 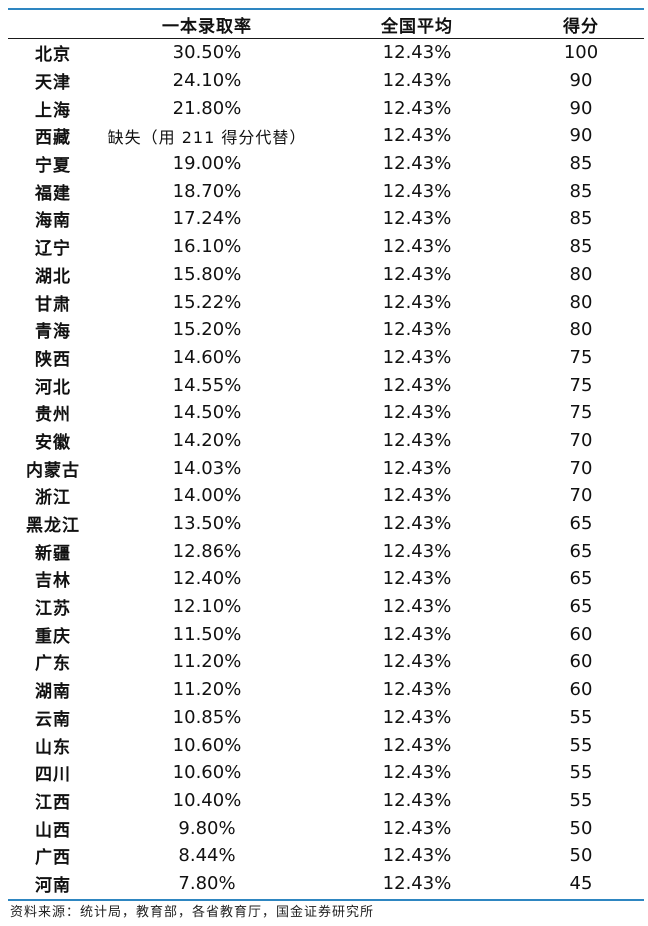 I want to click on header-average: 全国平均, so click(x=417, y=26).